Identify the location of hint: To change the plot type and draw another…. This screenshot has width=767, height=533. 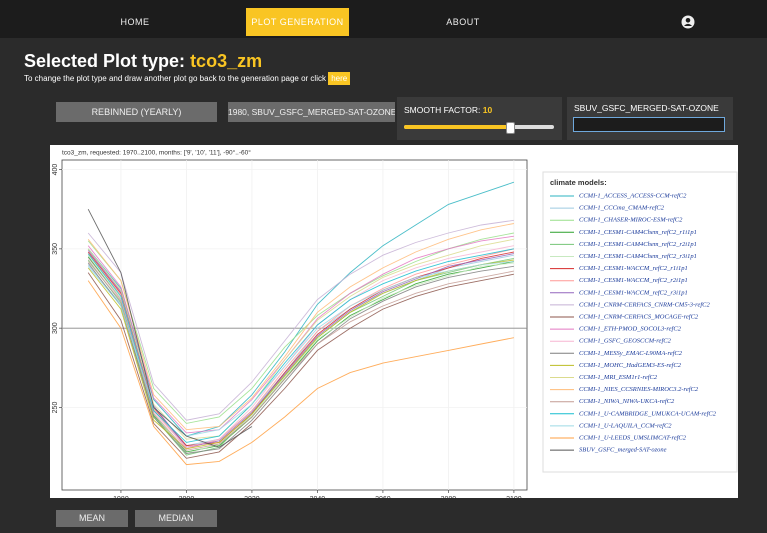
(187, 78).